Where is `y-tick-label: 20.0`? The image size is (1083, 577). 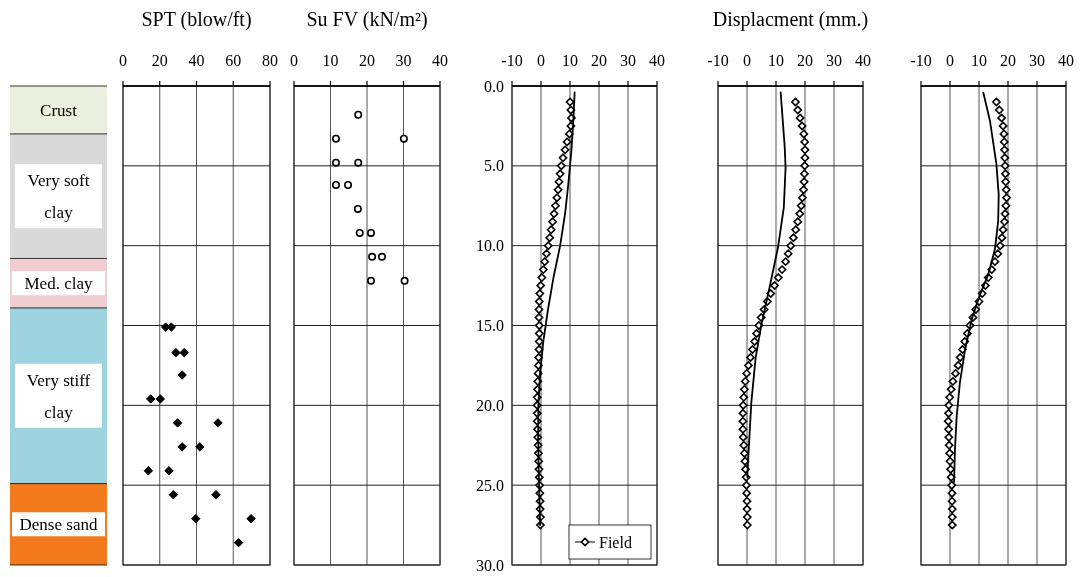 y-tick-label: 20.0 is located at coordinates (490, 405).